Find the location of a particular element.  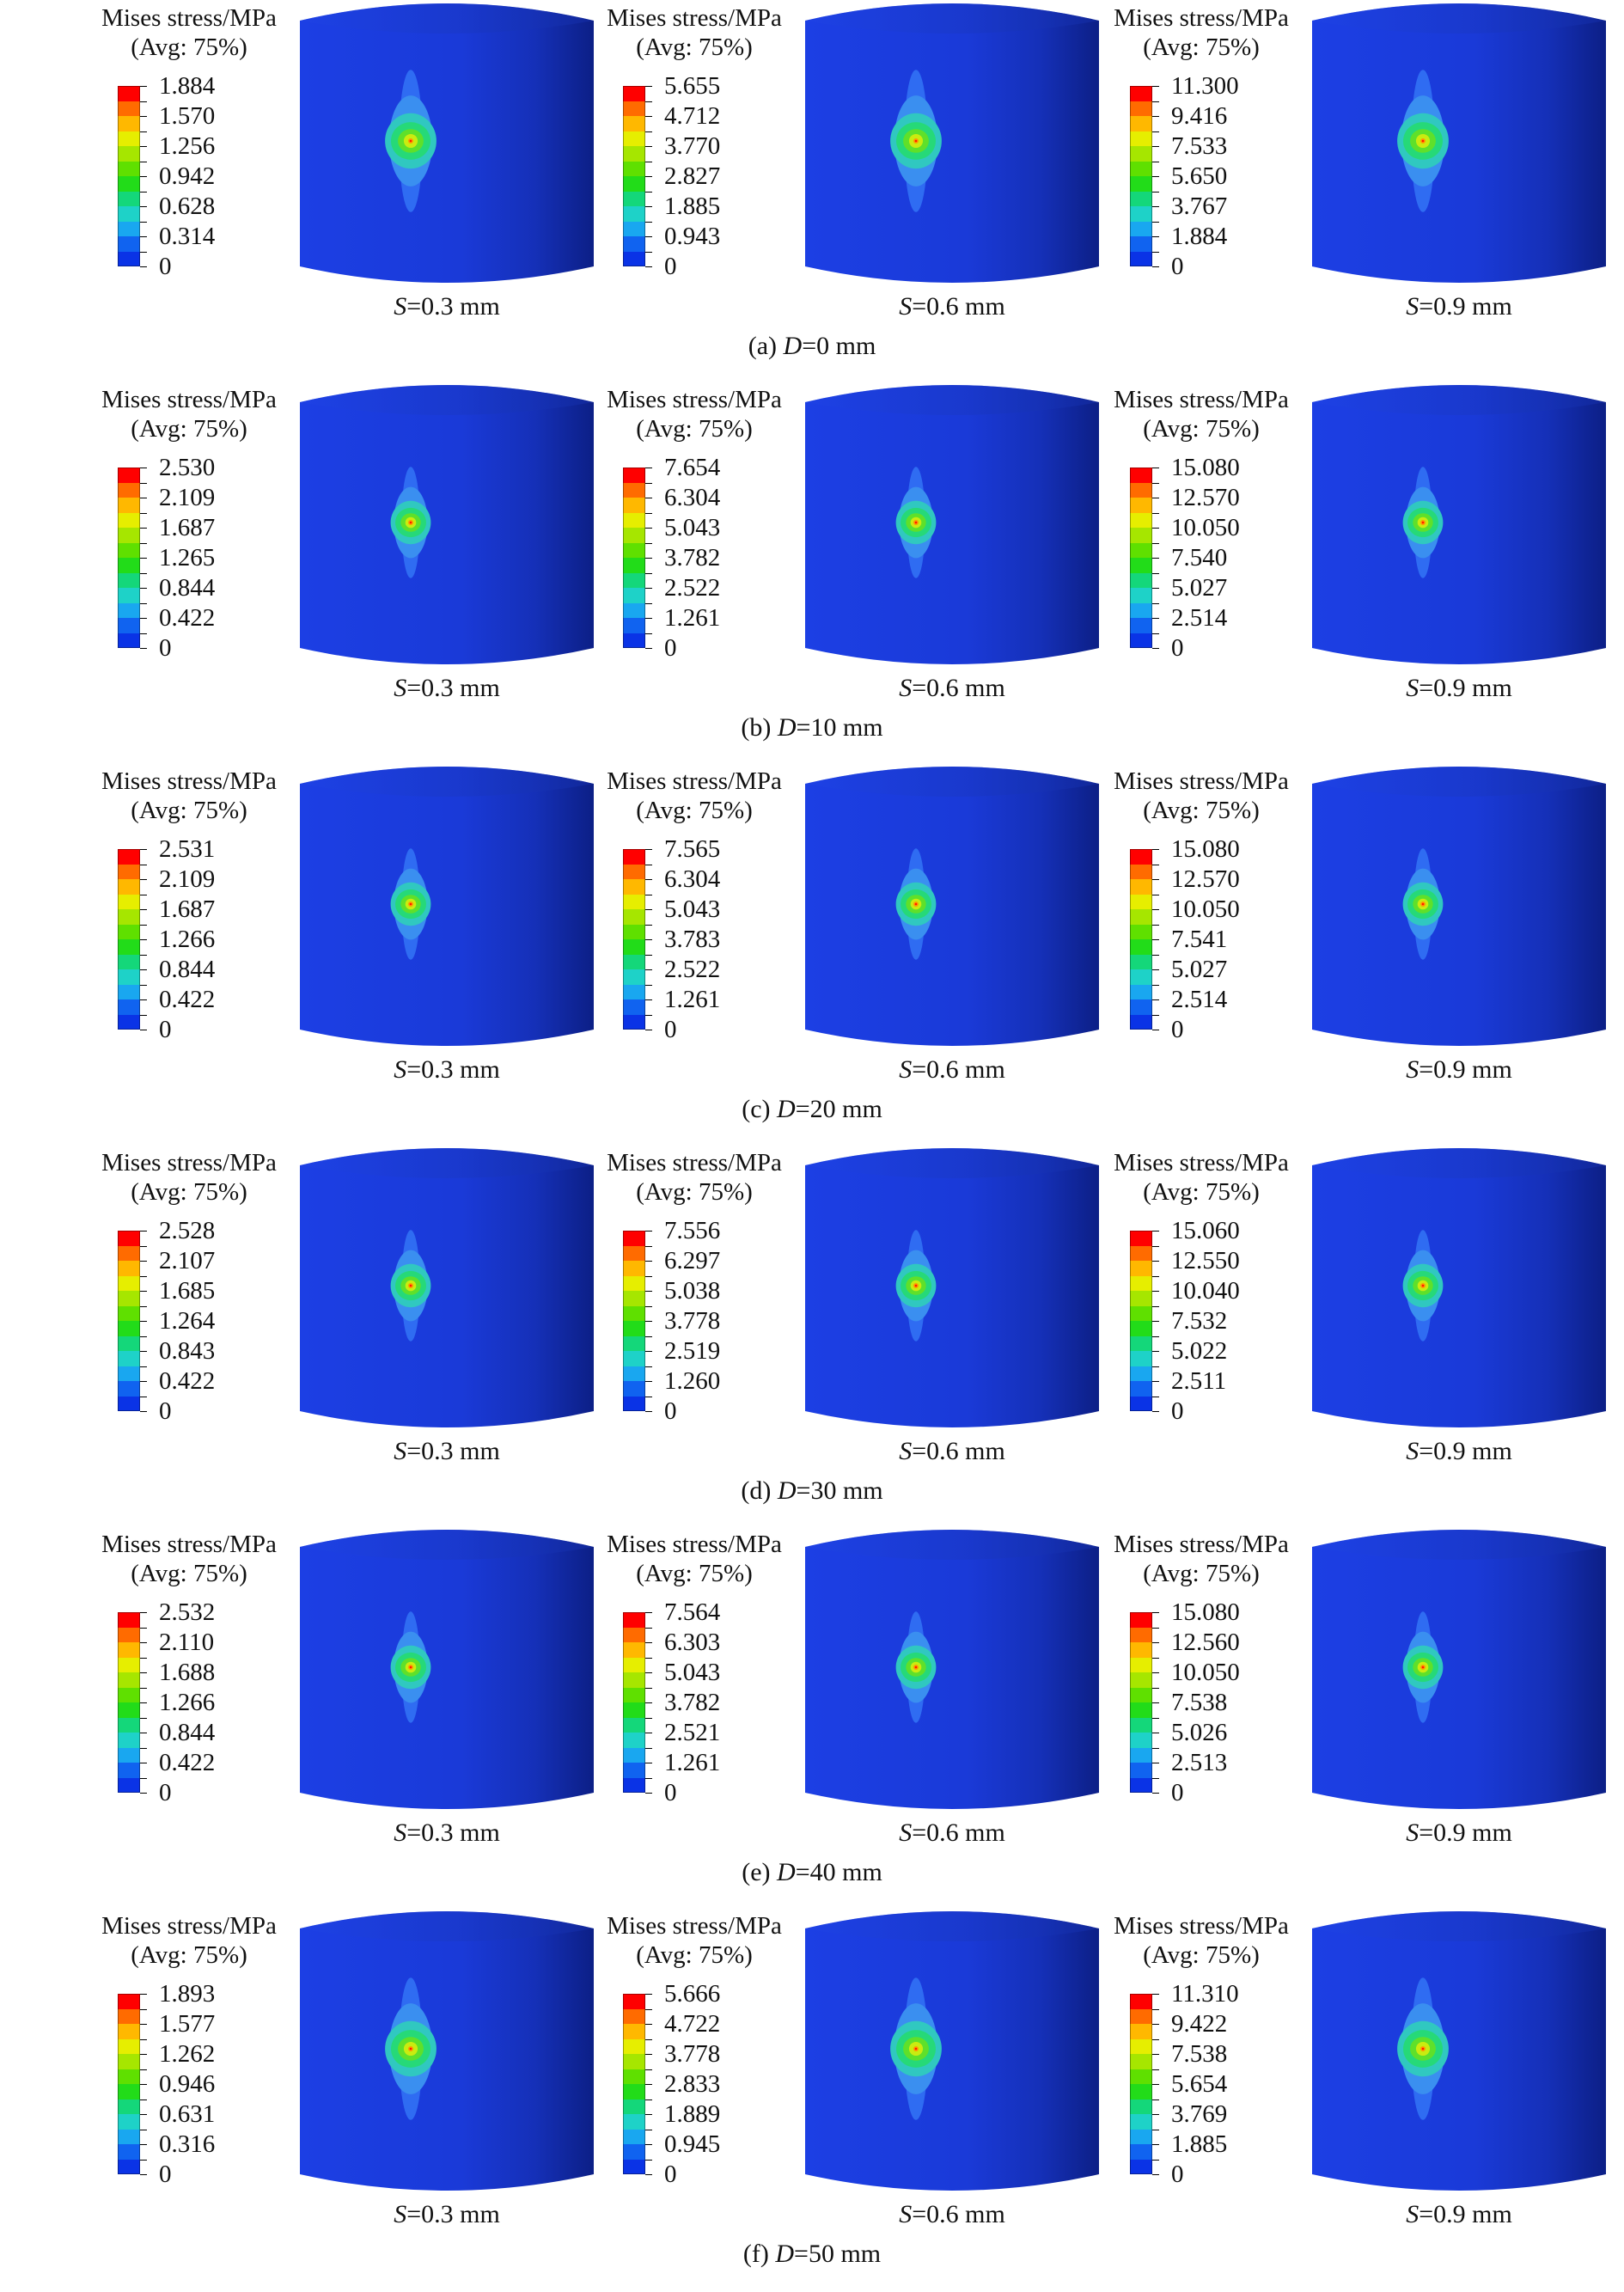

color-bar-label: 1.261 is located at coordinates (692, 1762).